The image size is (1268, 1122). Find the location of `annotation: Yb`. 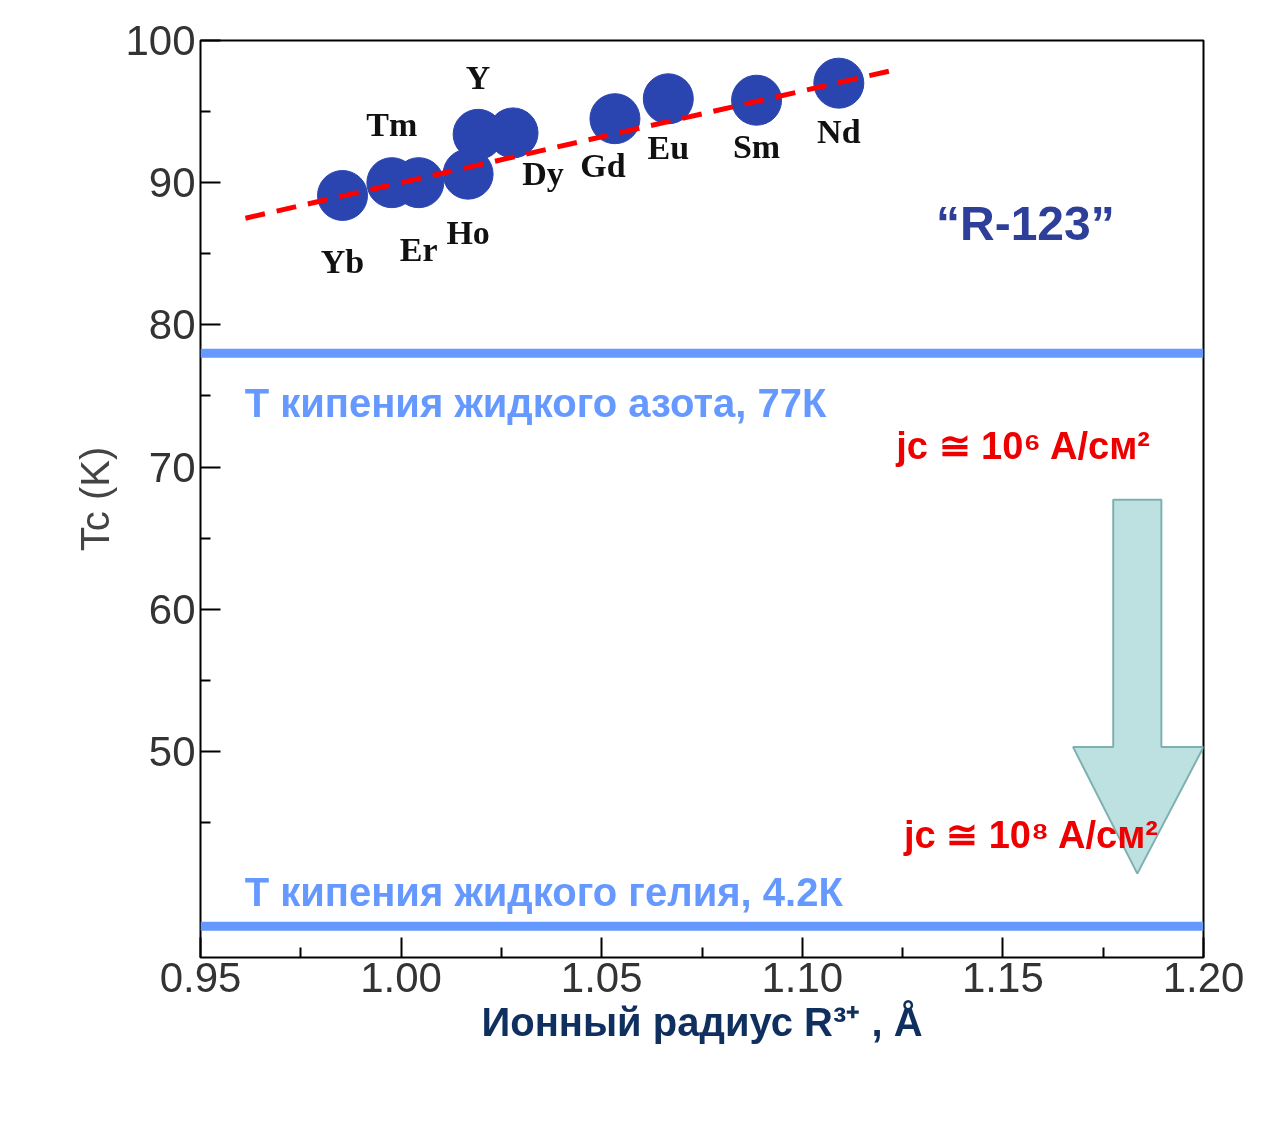

annotation: Yb is located at coordinates (342, 262).